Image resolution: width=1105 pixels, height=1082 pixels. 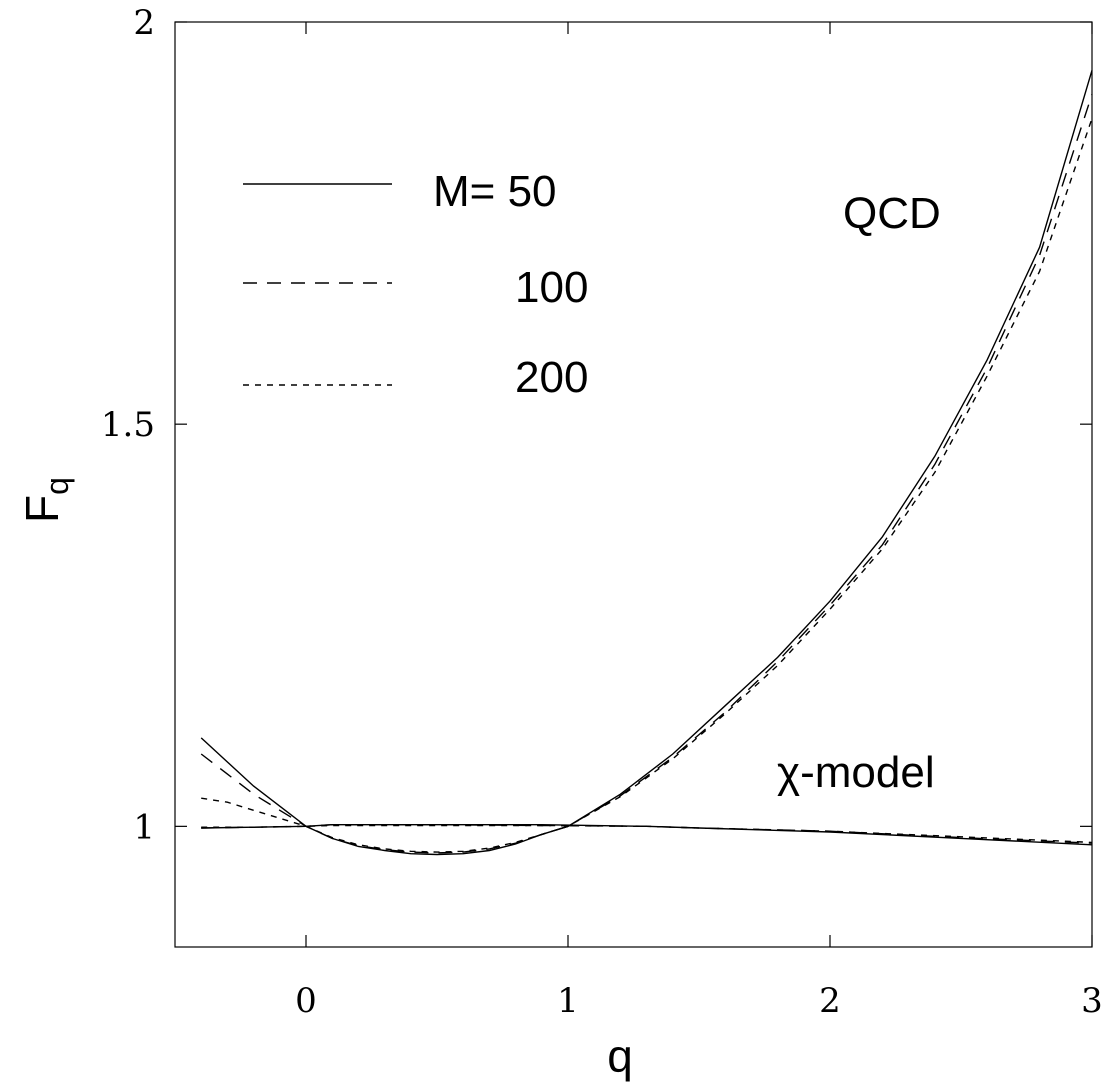 What do you see at coordinates (1092, 1001) in the screenshot?
I see `x-tick-label: 3` at bounding box center [1092, 1001].